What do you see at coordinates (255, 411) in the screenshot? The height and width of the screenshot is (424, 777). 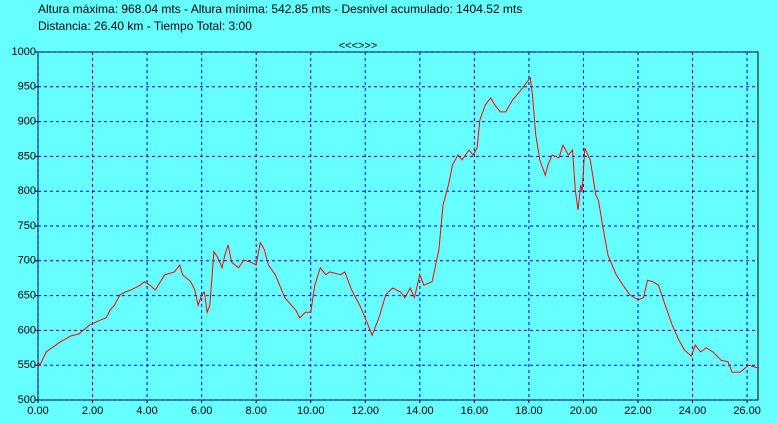 I see `x-tick-label: 8.00` at bounding box center [255, 411].